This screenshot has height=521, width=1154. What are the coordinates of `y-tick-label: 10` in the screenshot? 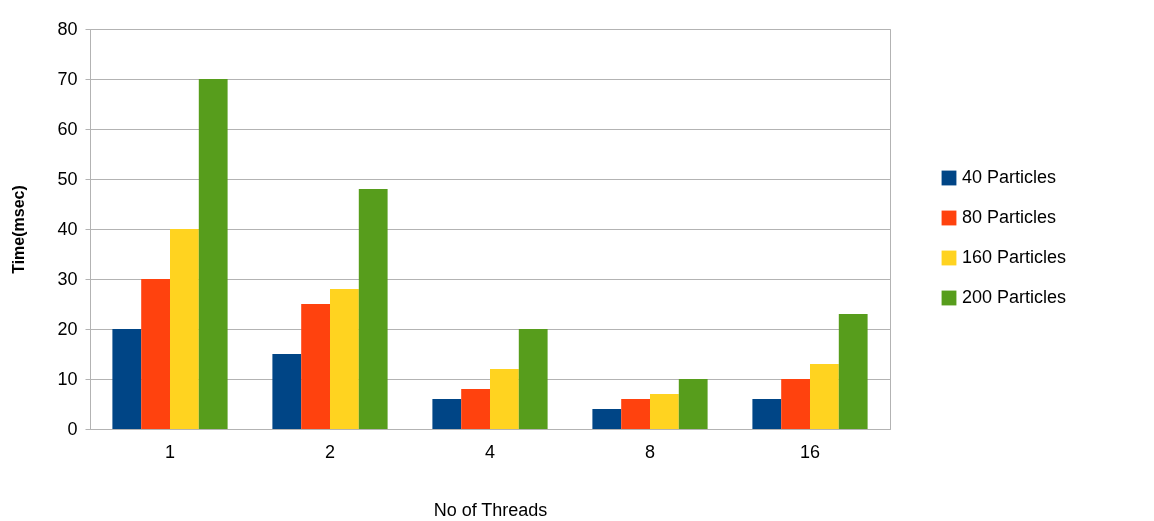 It's located at (67, 378).